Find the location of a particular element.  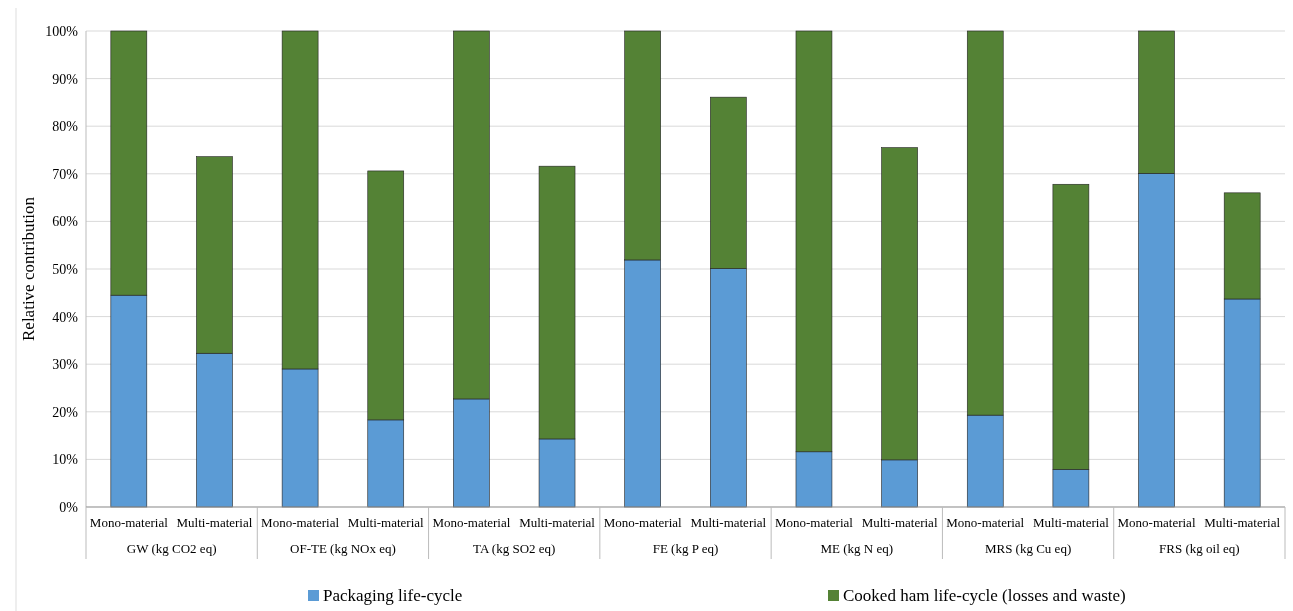

y-tick-label: 80% is located at coordinates (65, 127).